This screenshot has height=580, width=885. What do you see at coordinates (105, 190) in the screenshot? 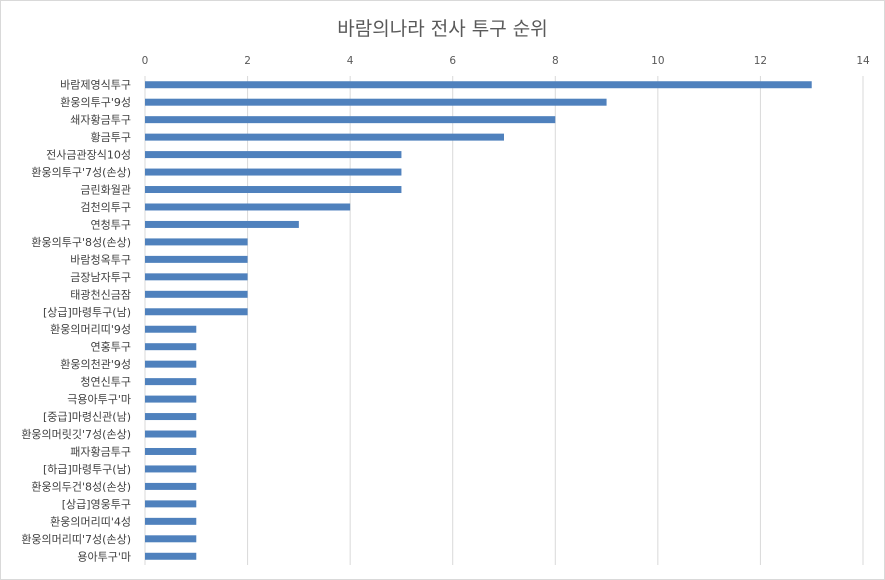
I see `category-label: 금린화월관` at bounding box center [105, 190].